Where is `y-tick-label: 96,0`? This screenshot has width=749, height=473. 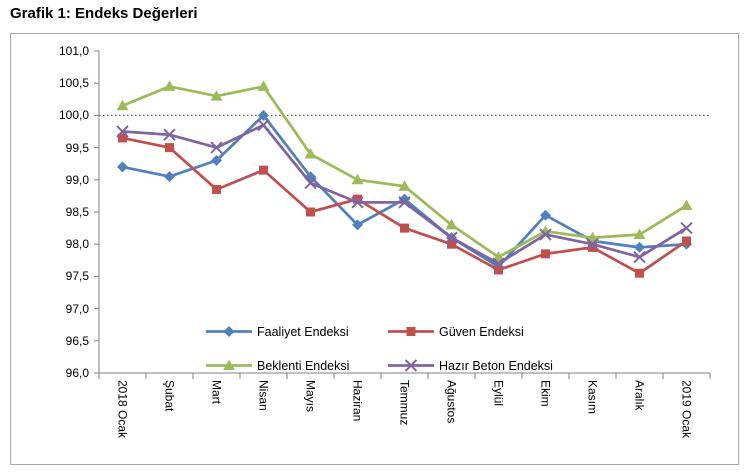
y-tick-label: 96,0 is located at coordinates (77, 373).